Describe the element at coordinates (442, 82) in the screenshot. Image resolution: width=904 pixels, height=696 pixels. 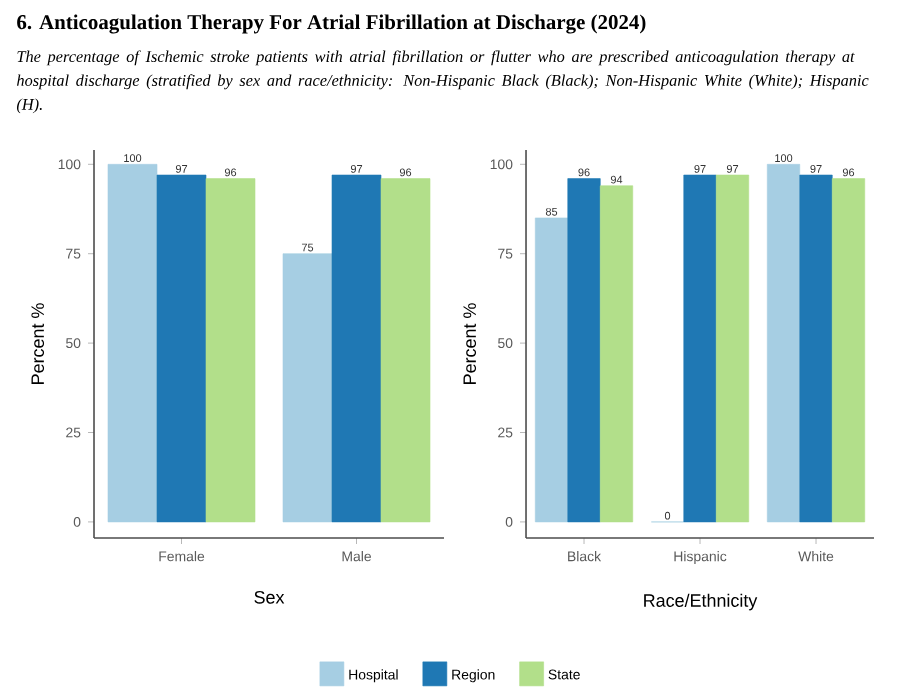
I see `chart-subtitle: The percentage of Ischemic stroke patients with atrial fibrillation or flutter who are prescribed anticoagulation therapy at hospital discharge (stratified by sex and race/ethnicity: Non-Hispanic Black (Black); Non-Hispanic White (White); Hispanic (H).` at that location.